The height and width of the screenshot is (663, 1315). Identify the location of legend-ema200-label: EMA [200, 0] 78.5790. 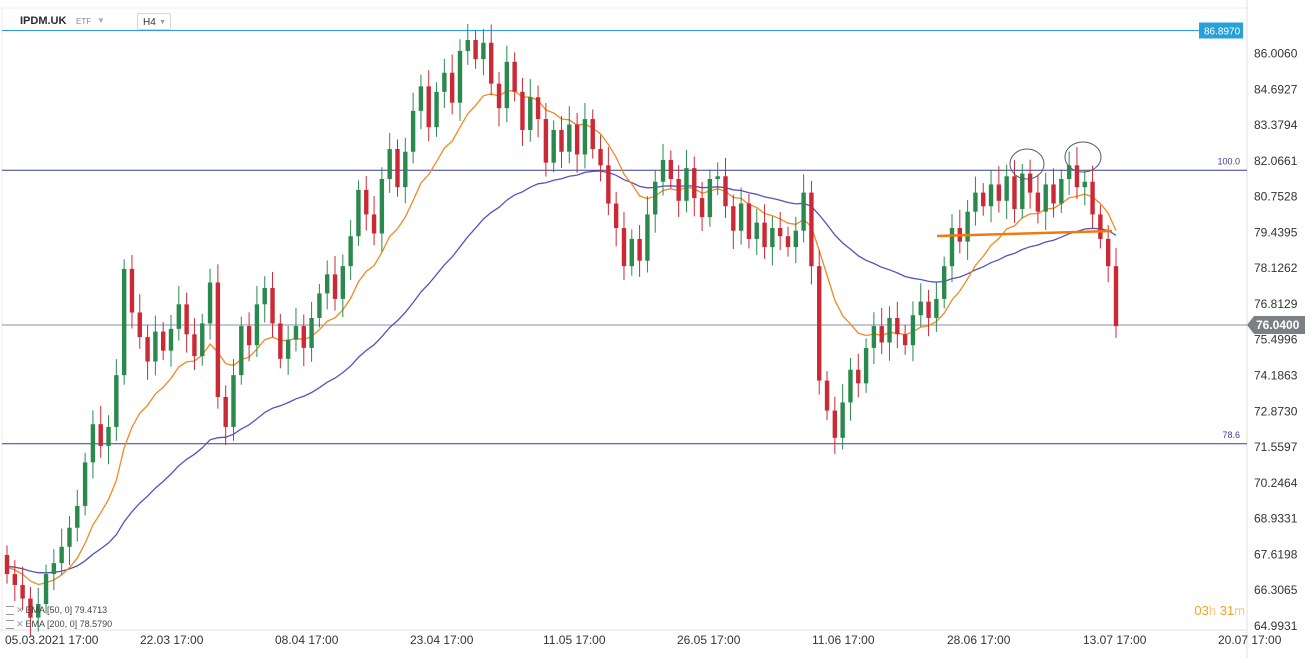
(69, 624).